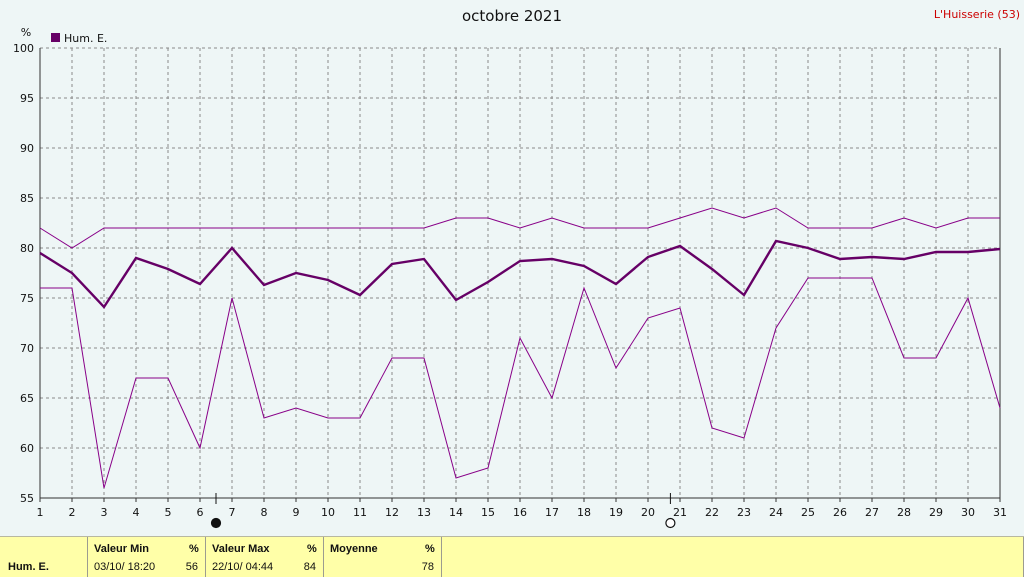 The width and height of the screenshot is (1024, 577). I want to click on x-tick-label: 12, so click(392, 512).